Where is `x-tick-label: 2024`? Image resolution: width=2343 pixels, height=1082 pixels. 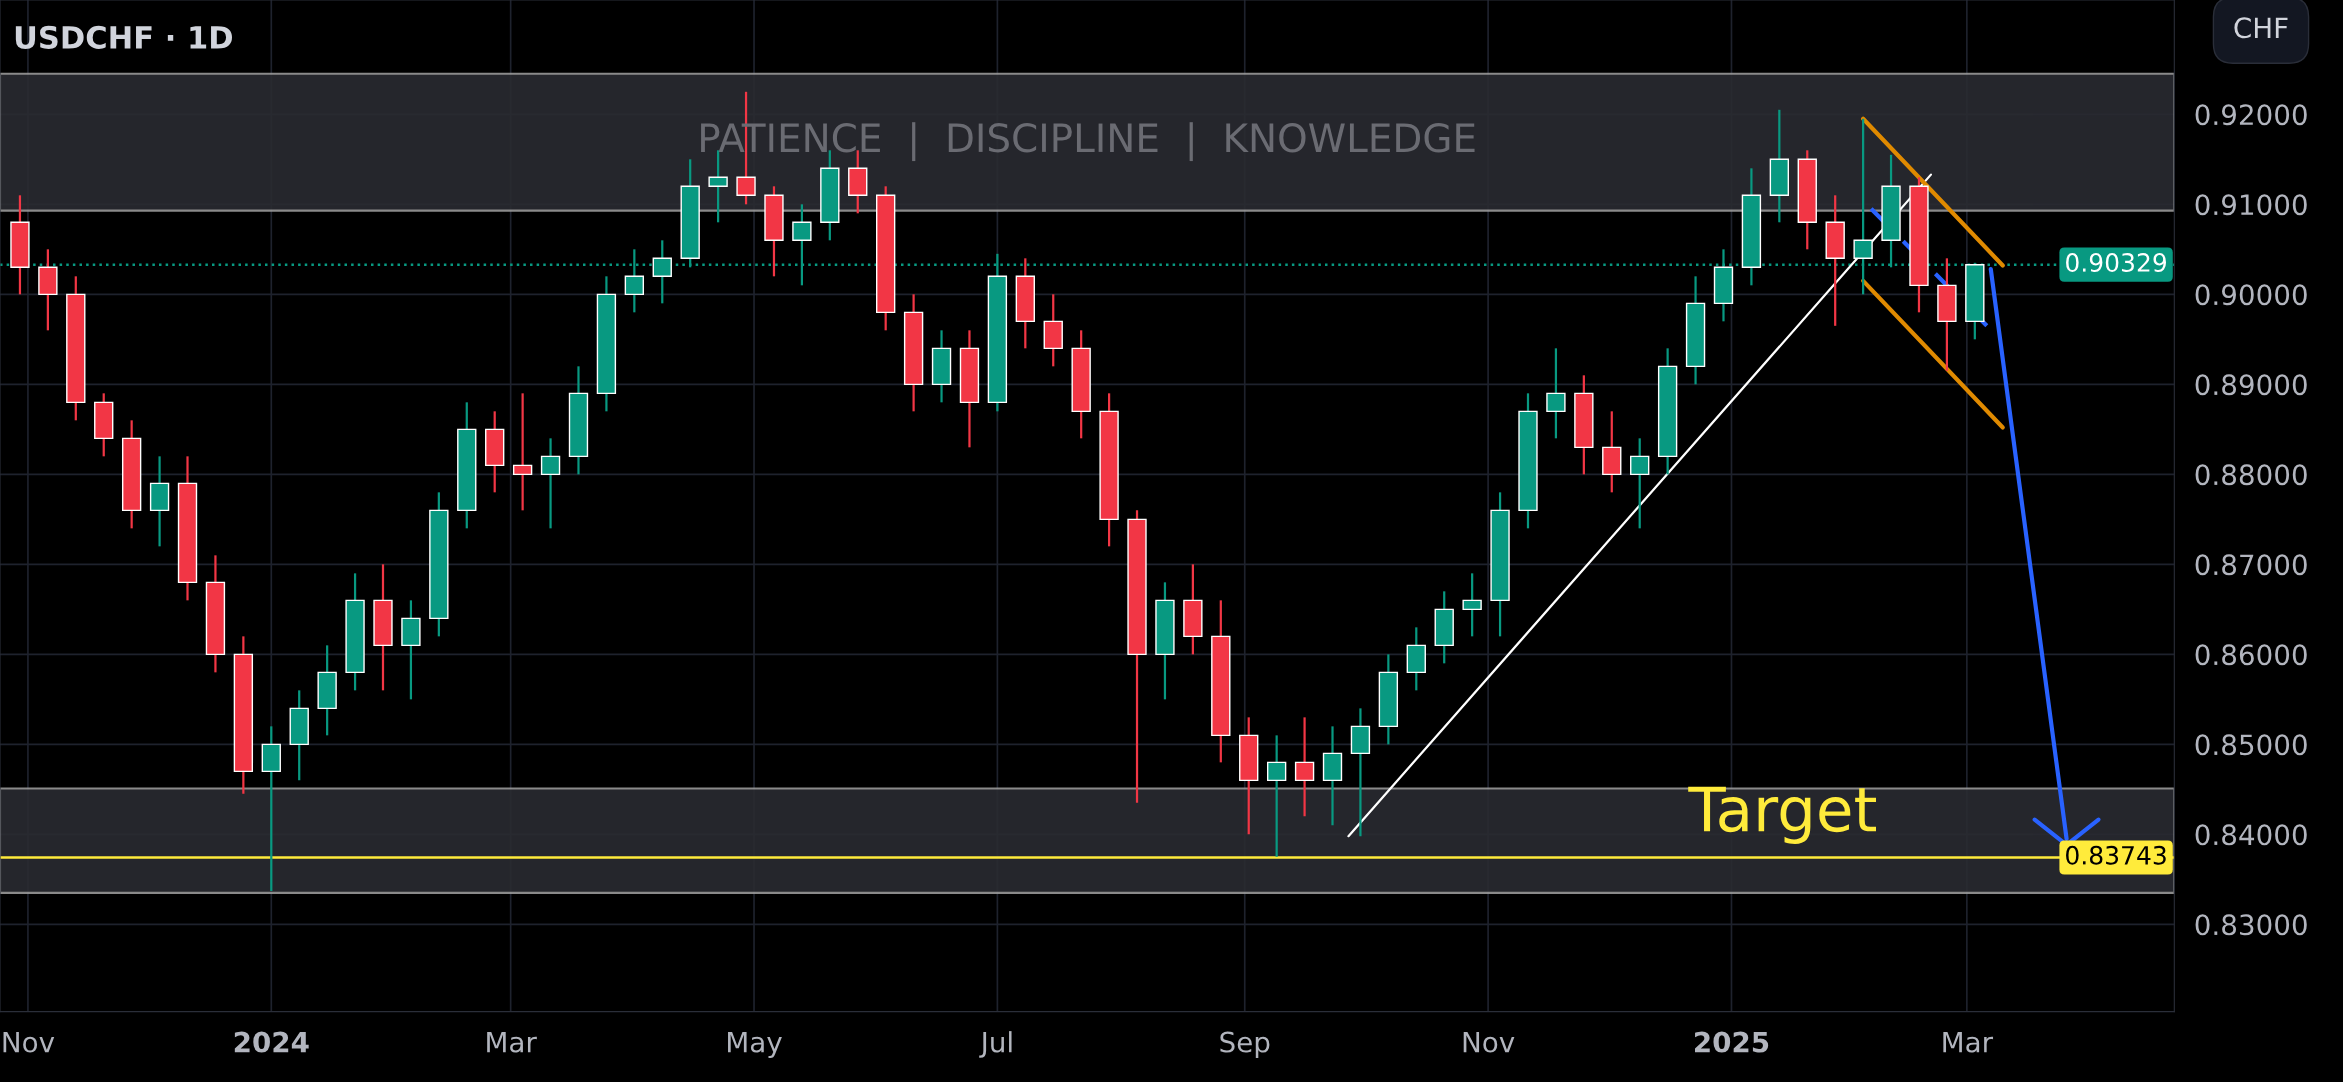 x-tick-label: 2024 is located at coordinates (271, 1042).